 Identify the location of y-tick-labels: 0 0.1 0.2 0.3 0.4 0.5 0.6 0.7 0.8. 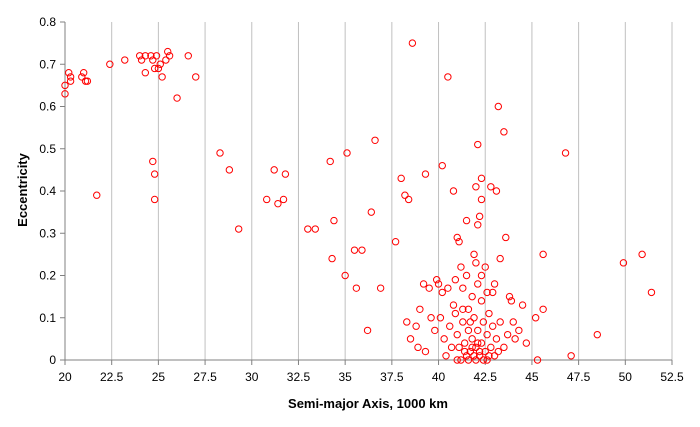
(47, 191).